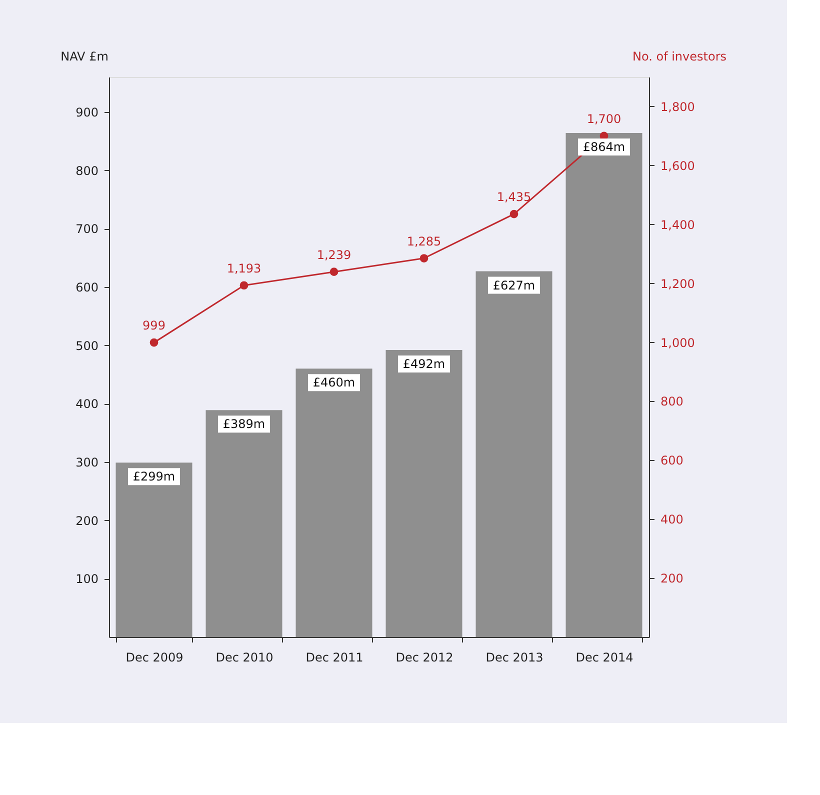  What do you see at coordinates (334, 383) in the screenshot?
I see `data-label: £460m` at bounding box center [334, 383].